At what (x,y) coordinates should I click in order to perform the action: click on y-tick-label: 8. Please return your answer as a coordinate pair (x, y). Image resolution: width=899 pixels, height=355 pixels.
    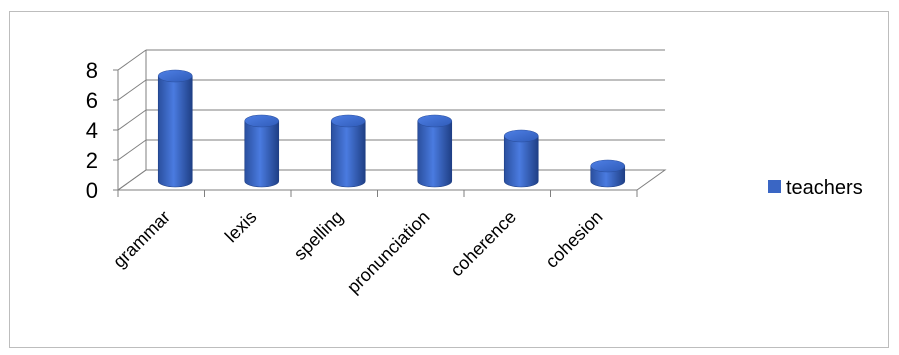
    Looking at the image, I should click on (92, 70).